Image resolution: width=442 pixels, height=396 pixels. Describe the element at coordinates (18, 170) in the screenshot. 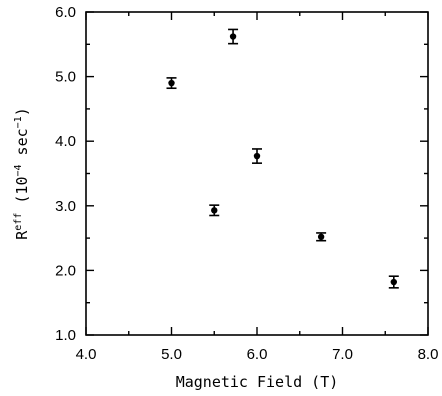

I see `y-axis-label-exponent: −4` at that location.